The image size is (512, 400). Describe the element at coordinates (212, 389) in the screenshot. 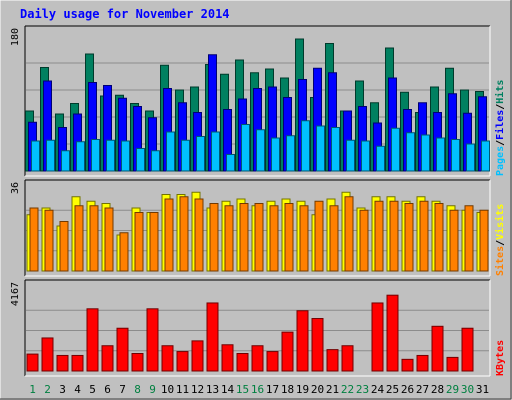

I see `x-label-day-13: 13` at that location.